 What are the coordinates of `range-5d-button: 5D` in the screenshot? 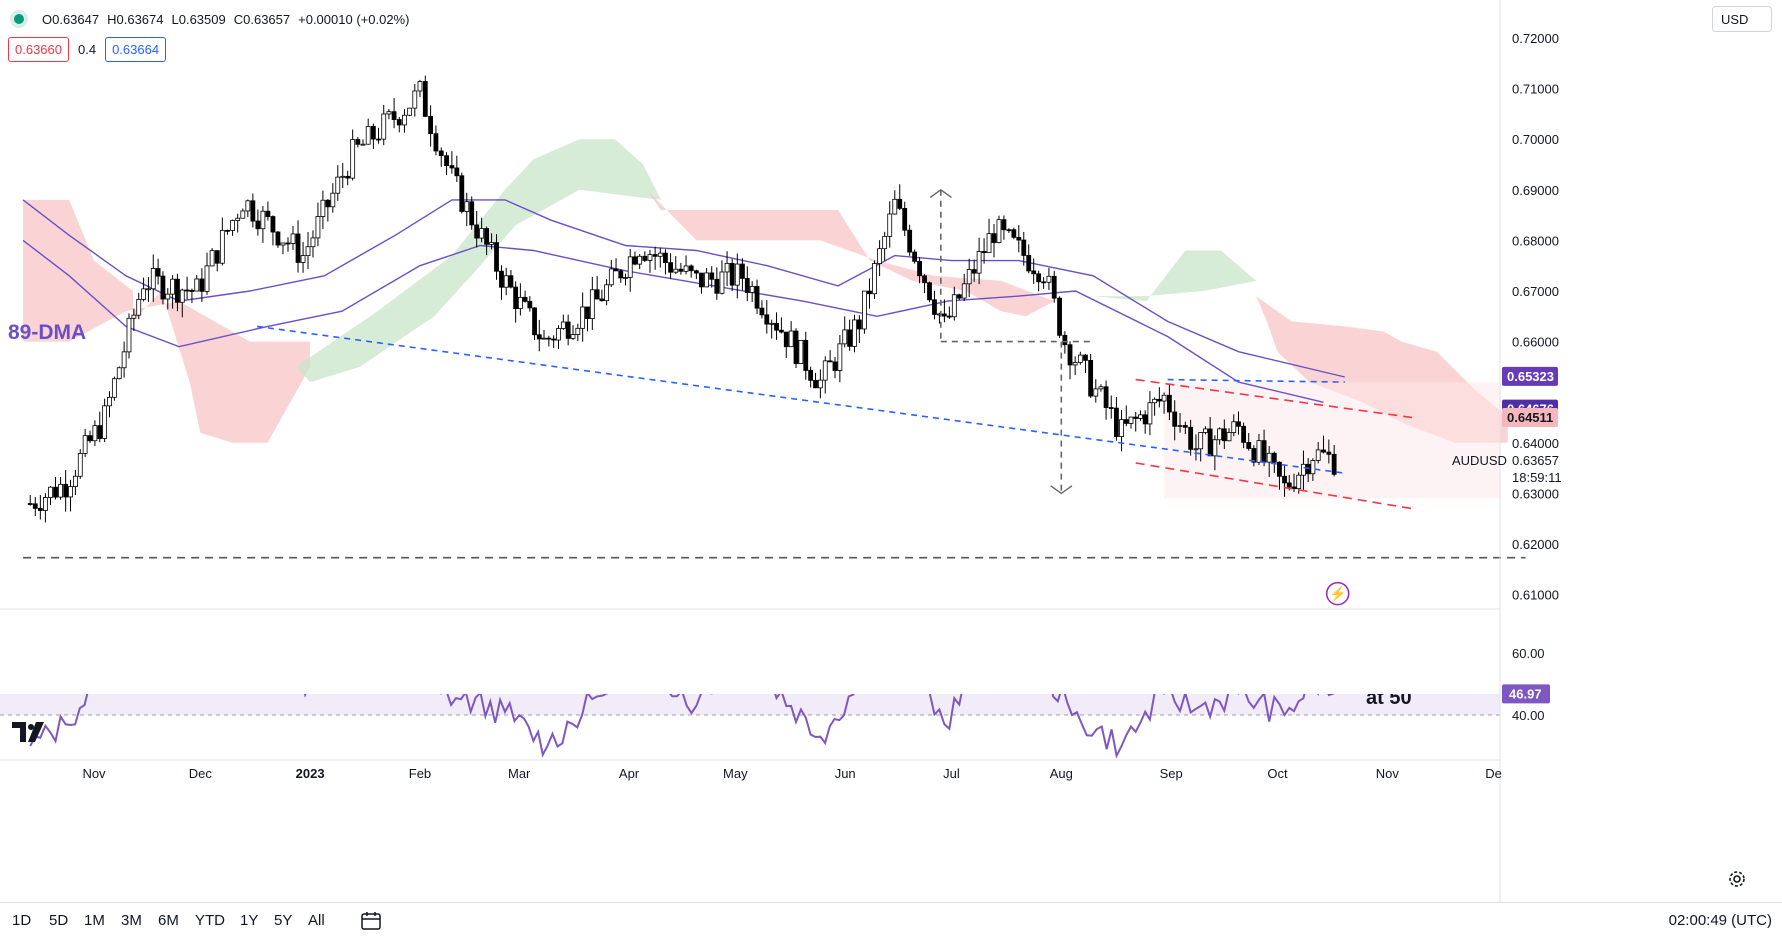 It's located at (59, 920).